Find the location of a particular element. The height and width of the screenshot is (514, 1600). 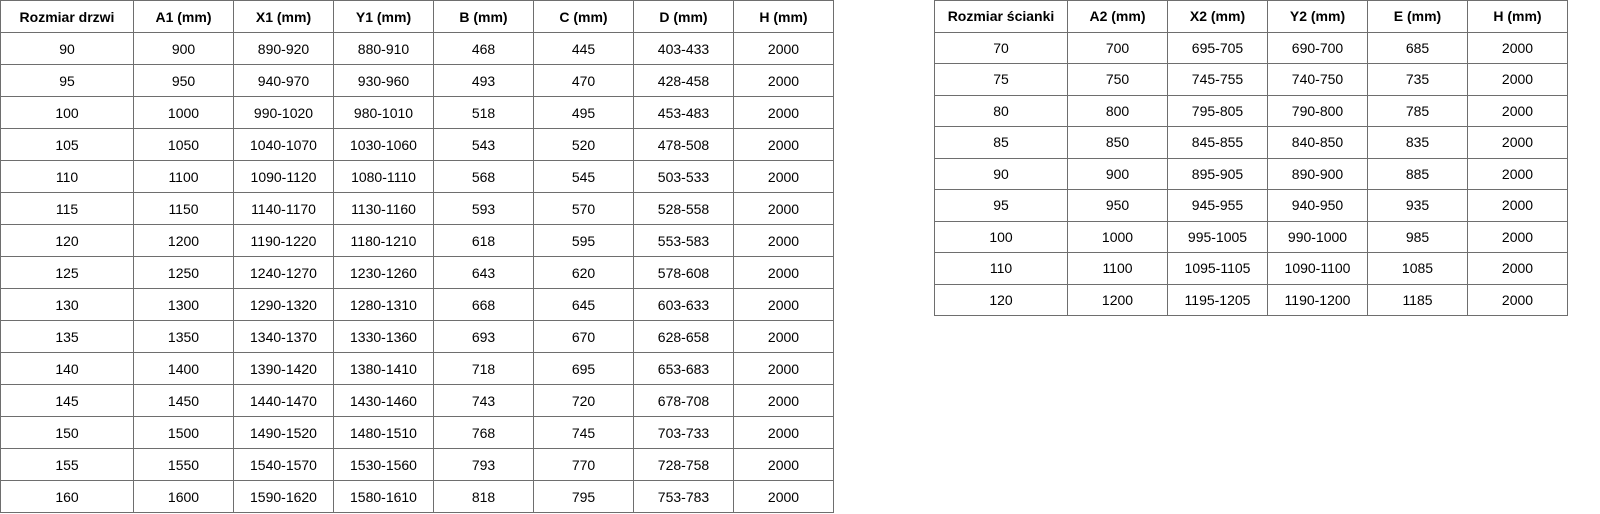

table-cell: 140 is located at coordinates (67, 368).